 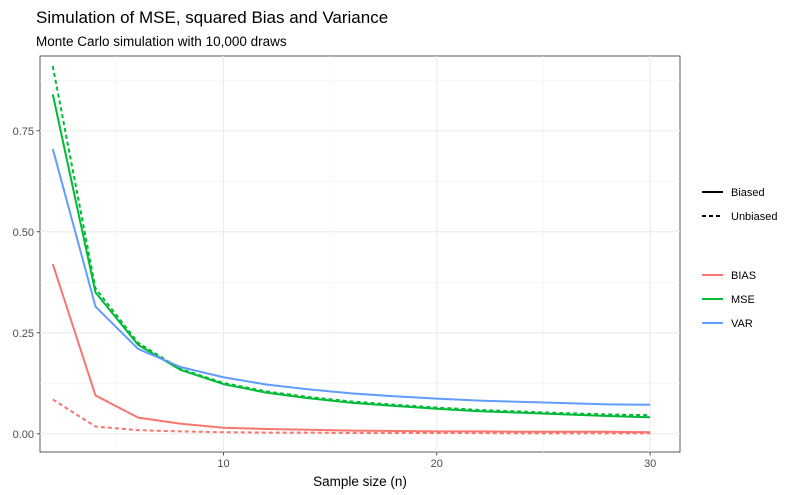 What do you see at coordinates (743, 276) in the screenshot?
I see `legend-label-bias: BIAS` at bounding box center [743, 276].